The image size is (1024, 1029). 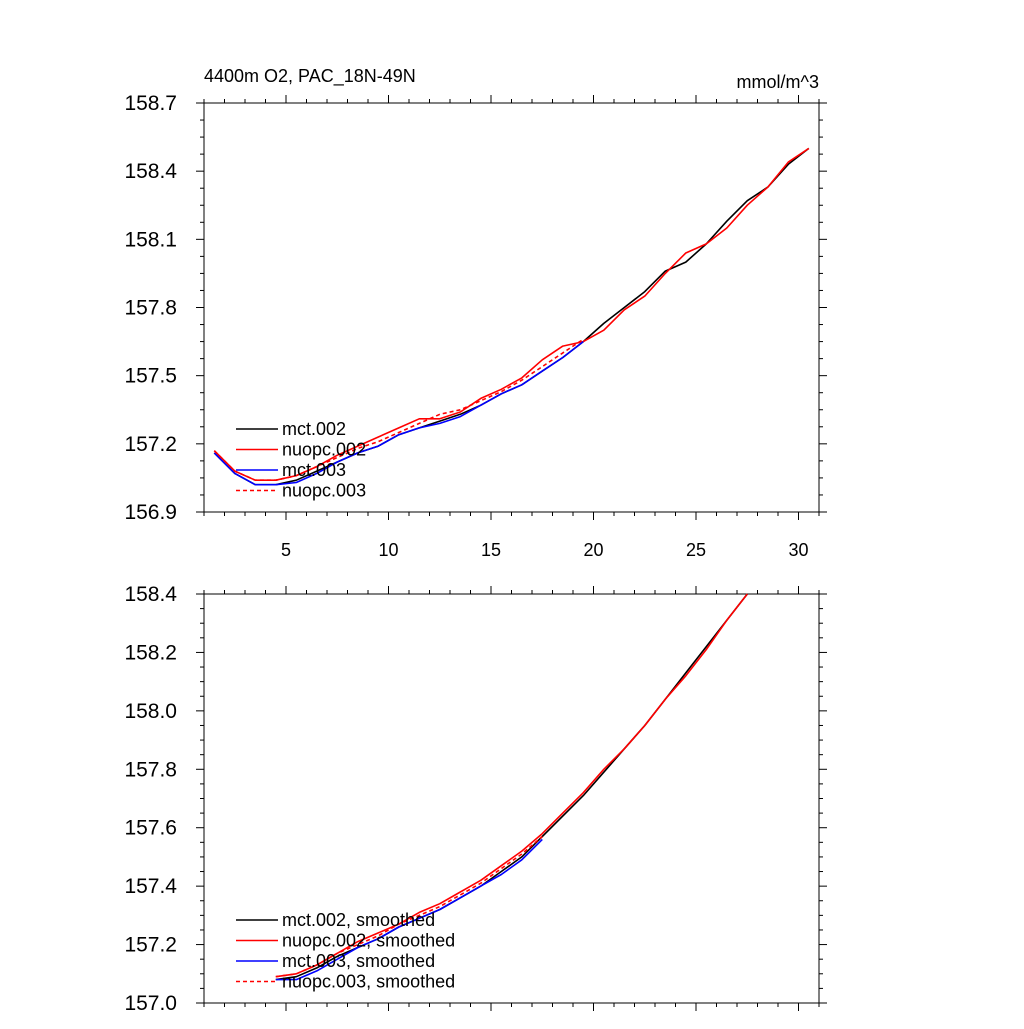 I want to click on bottom-legend-label-1: mct.002, smoothed, so click(x=358, y=920).